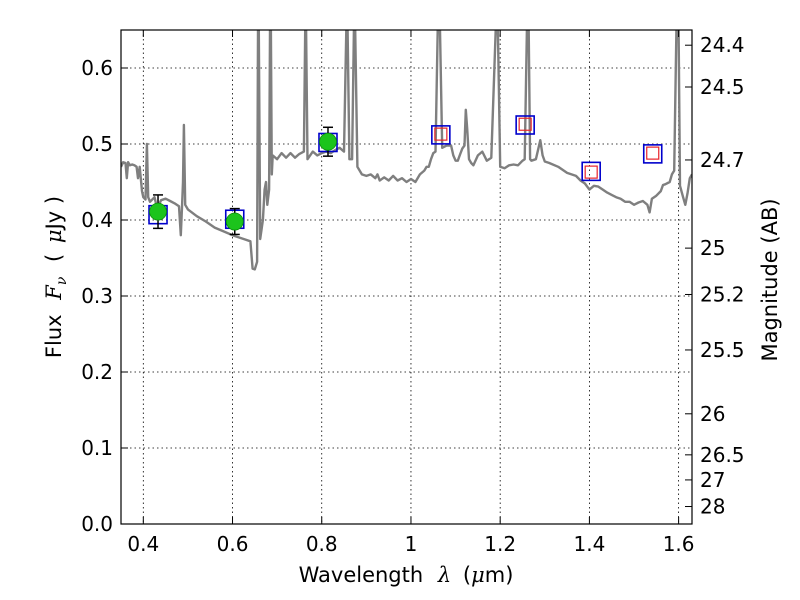 The width and height of the screenshot is (800, 600). What do you see at coordinates (97, 448) in the screenshot?
I see `y-tick-label: 0.1` at bounding box center [97, 448].